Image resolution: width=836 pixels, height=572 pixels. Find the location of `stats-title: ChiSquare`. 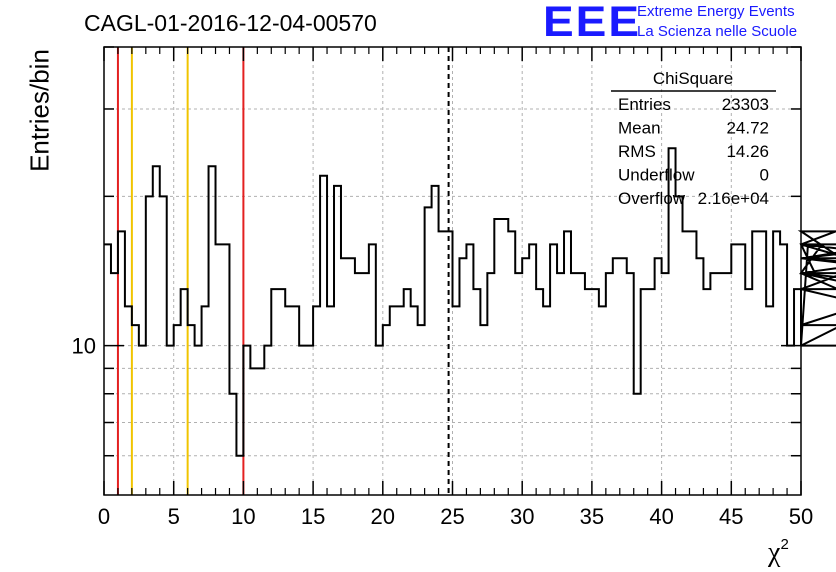

stats-title: ChiSquare is located at coordinates (693, 78).